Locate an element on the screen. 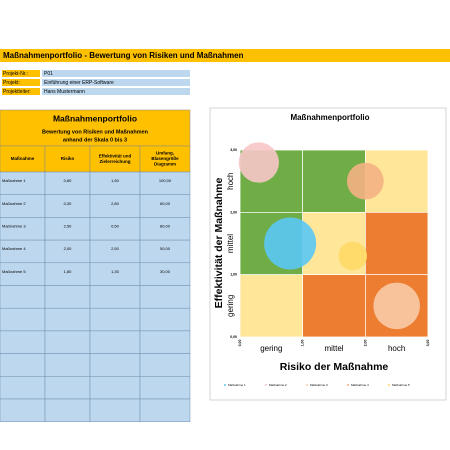  table-cell-text: 0,80 is located at coordinates (68, 180).